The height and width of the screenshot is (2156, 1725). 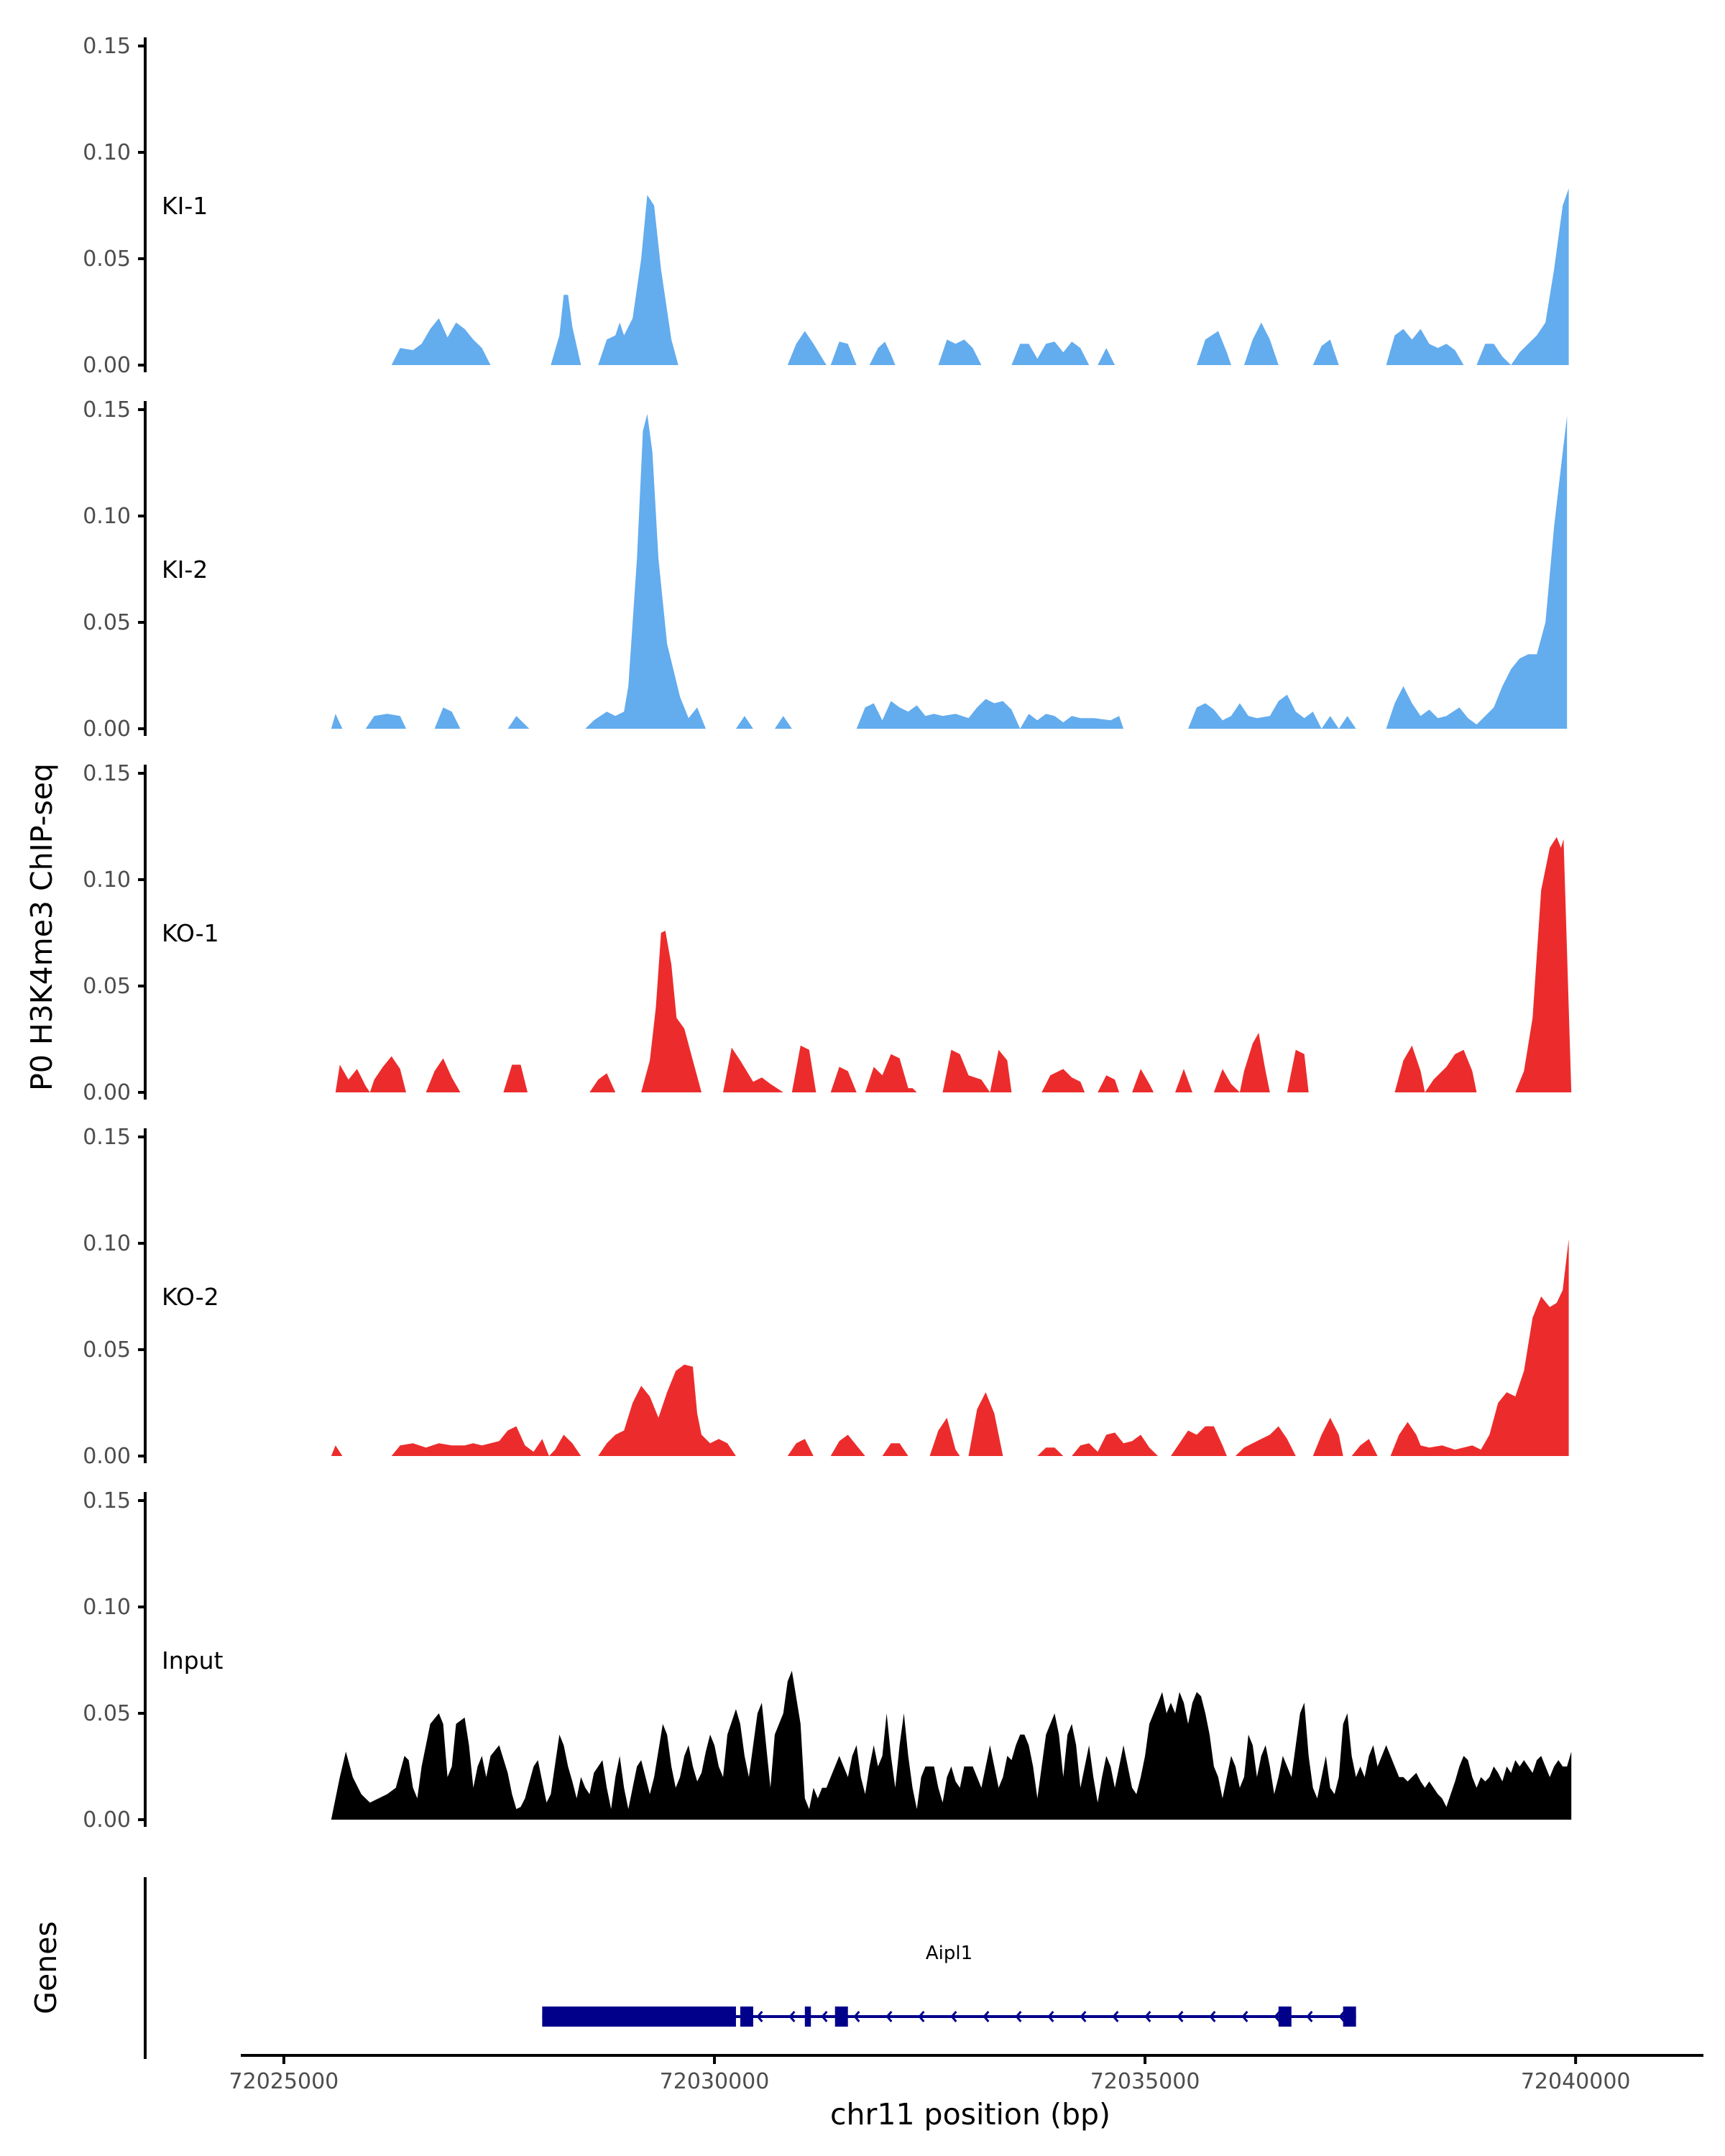 I want to click on x-tick-label-0: 72025000, so click(x=284, y=2082).